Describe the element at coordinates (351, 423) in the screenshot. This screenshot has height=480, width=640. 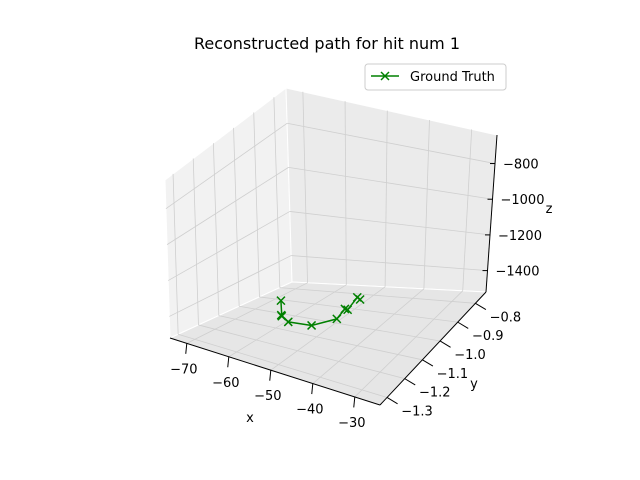
I see `x-tick-label: −30` at that location.